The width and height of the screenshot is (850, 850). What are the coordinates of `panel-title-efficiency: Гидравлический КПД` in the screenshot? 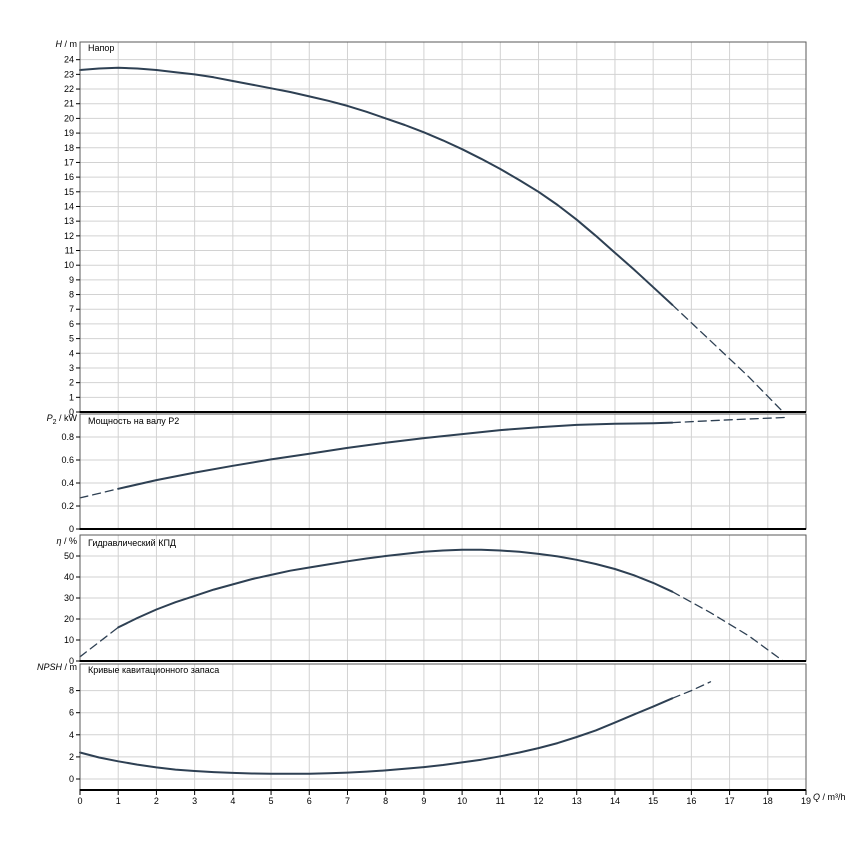 It's located at (132, 543).